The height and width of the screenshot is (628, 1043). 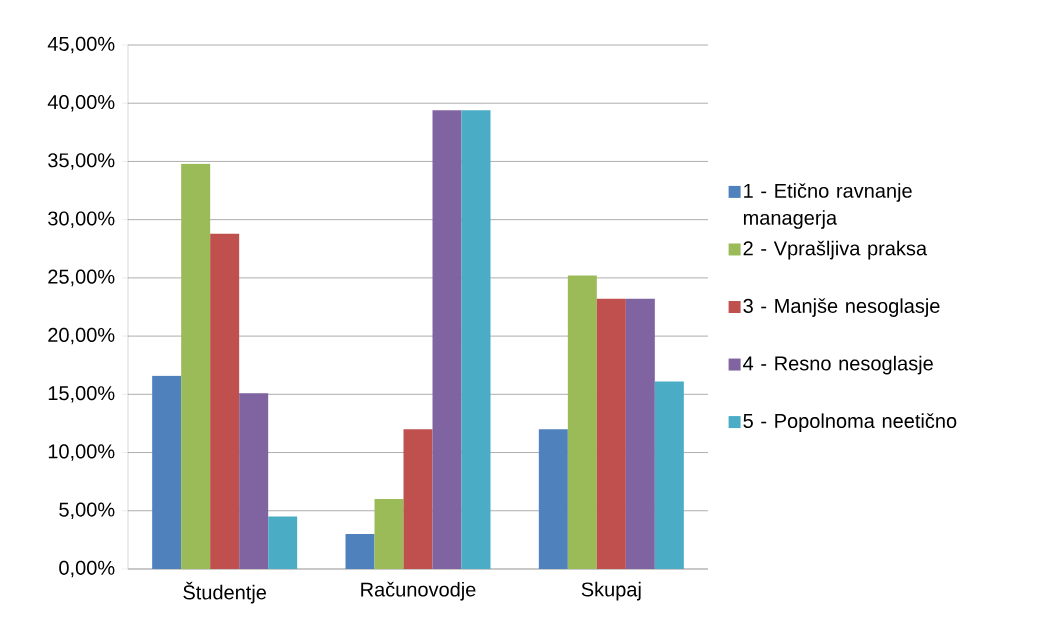 I want to click on y-tick-label: 10,00%, so click(x=81, y=452).